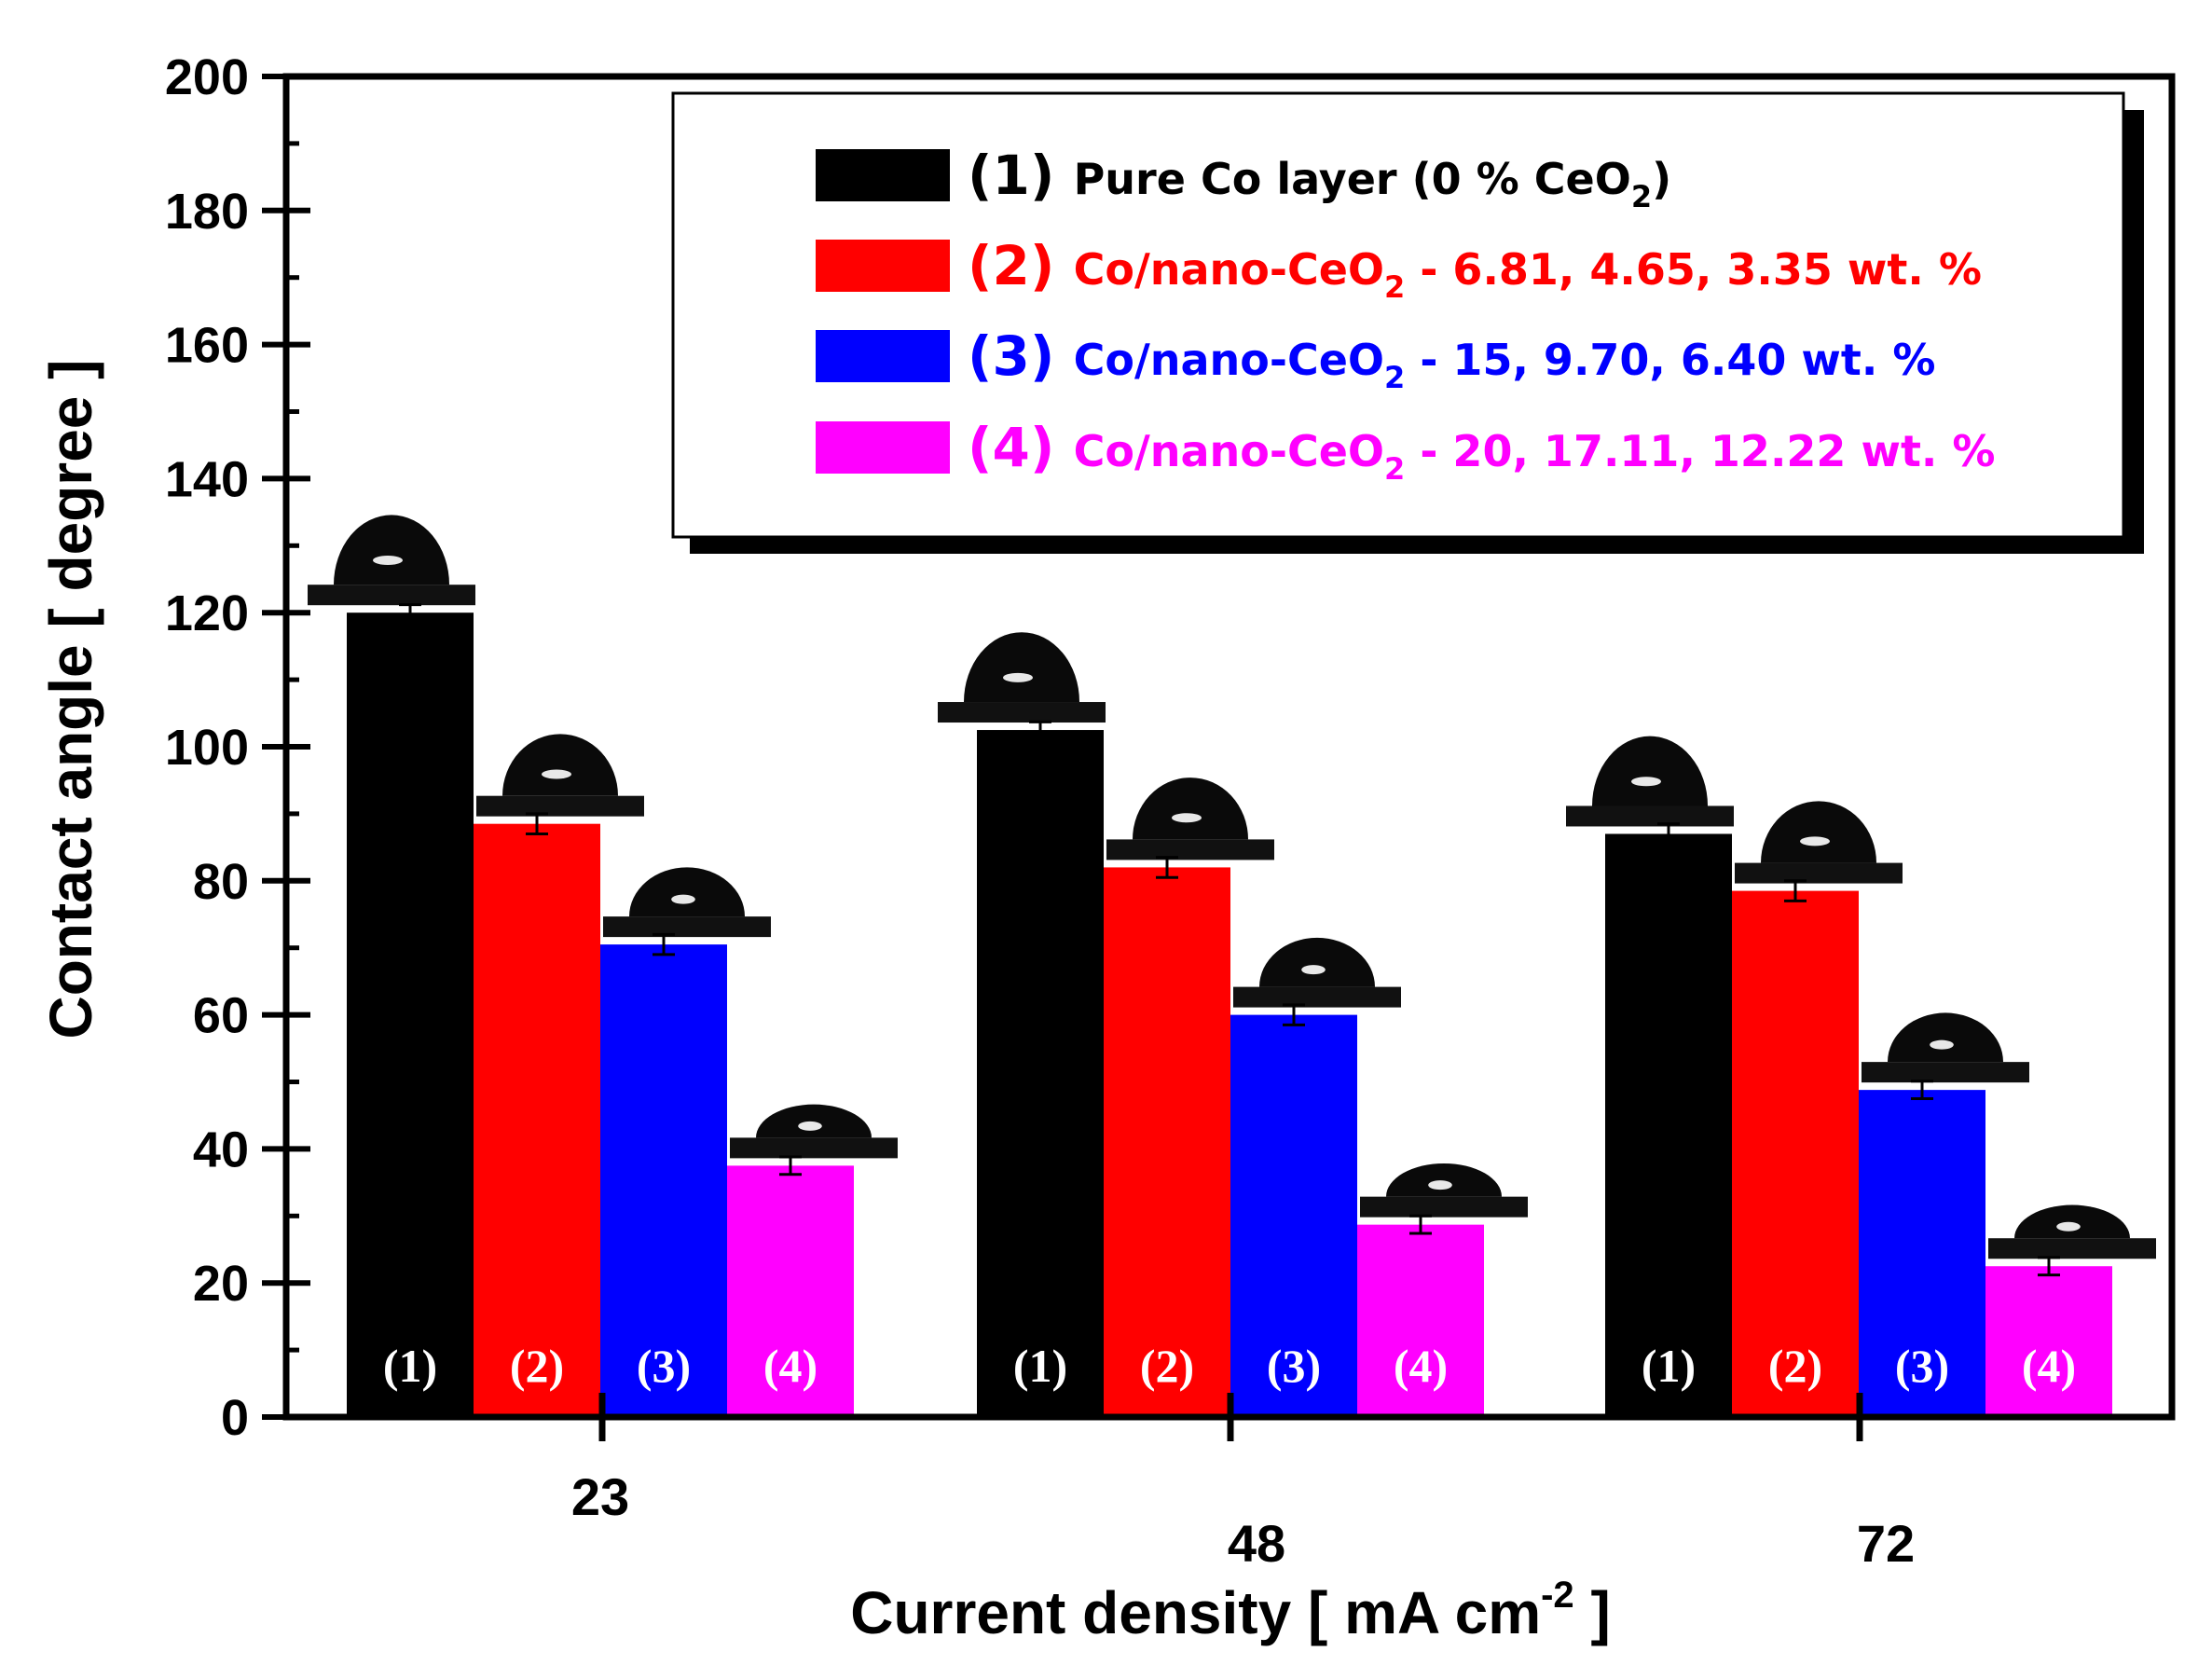 The height and width of the screenshot is (1679, 2212). Describe the element at coordinates (537, 1366) in the screenshot. I see `bar-number-label-23-2: (2)` at that location.